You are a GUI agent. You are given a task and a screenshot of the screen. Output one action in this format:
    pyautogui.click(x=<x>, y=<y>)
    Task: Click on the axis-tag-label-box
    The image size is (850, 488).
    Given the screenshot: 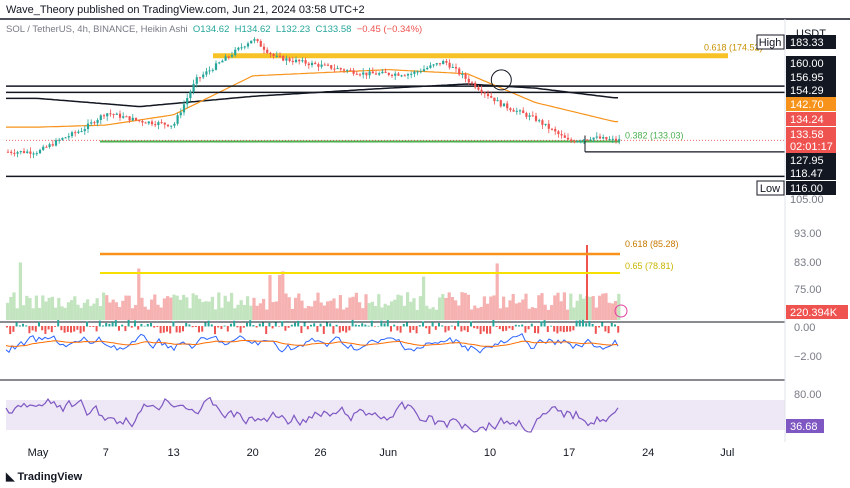 What is the action you would take?
    pyautogui.click(x=770, y=42)
    